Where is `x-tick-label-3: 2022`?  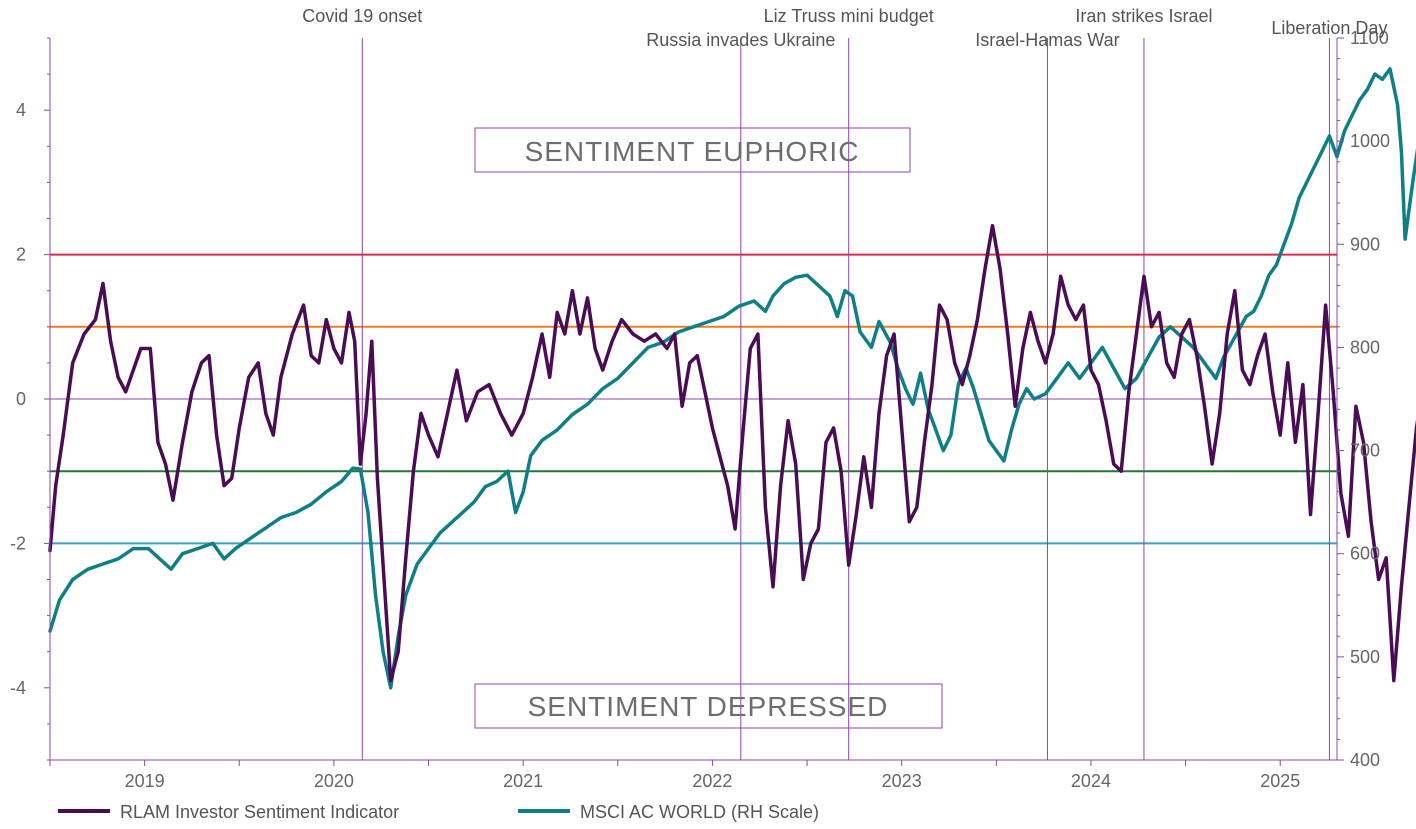 x-tick-label-3: 2022 is located at coordinates (712, 781).